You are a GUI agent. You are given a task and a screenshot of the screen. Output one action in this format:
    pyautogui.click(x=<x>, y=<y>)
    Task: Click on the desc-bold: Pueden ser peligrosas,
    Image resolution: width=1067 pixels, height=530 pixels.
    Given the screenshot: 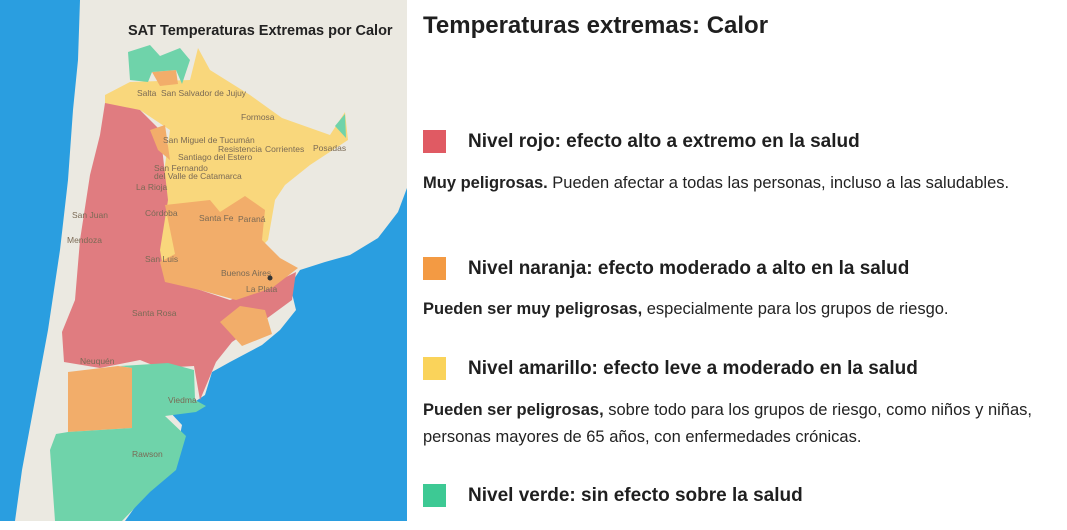 What is the action you would take?
    pyautogui.click(x=513, y=410)
    